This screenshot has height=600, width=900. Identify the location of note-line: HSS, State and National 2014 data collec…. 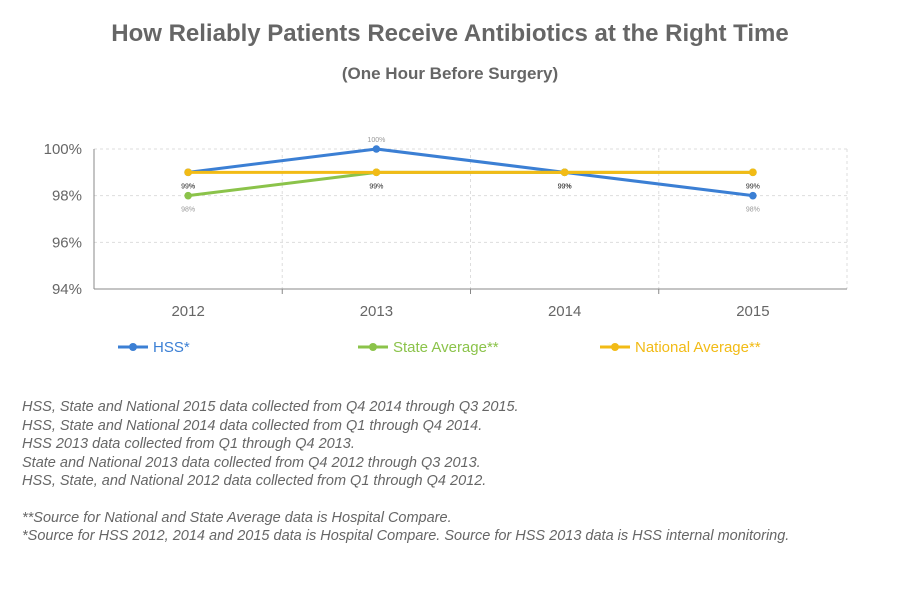
(252, 425).